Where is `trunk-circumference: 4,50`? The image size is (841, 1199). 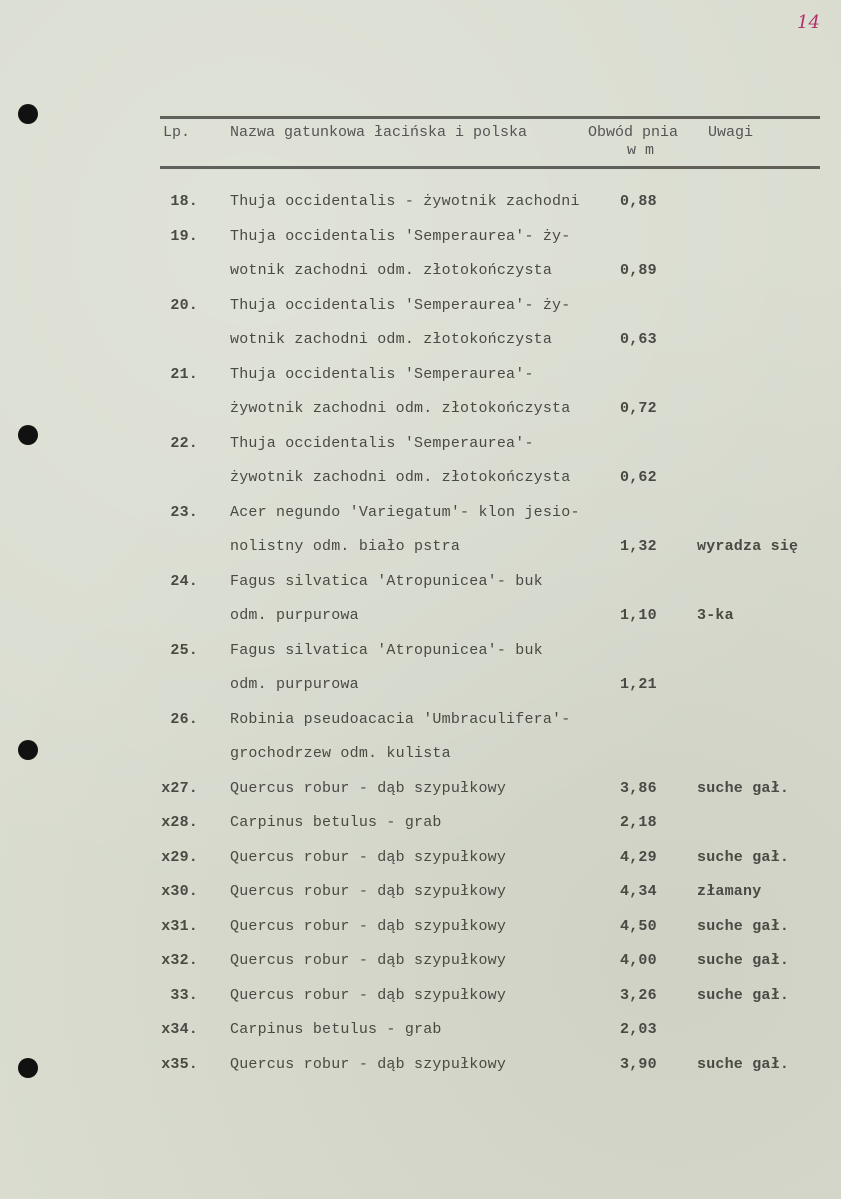
trunk-circumference: 4,50 is located at coordinates (638, 926).